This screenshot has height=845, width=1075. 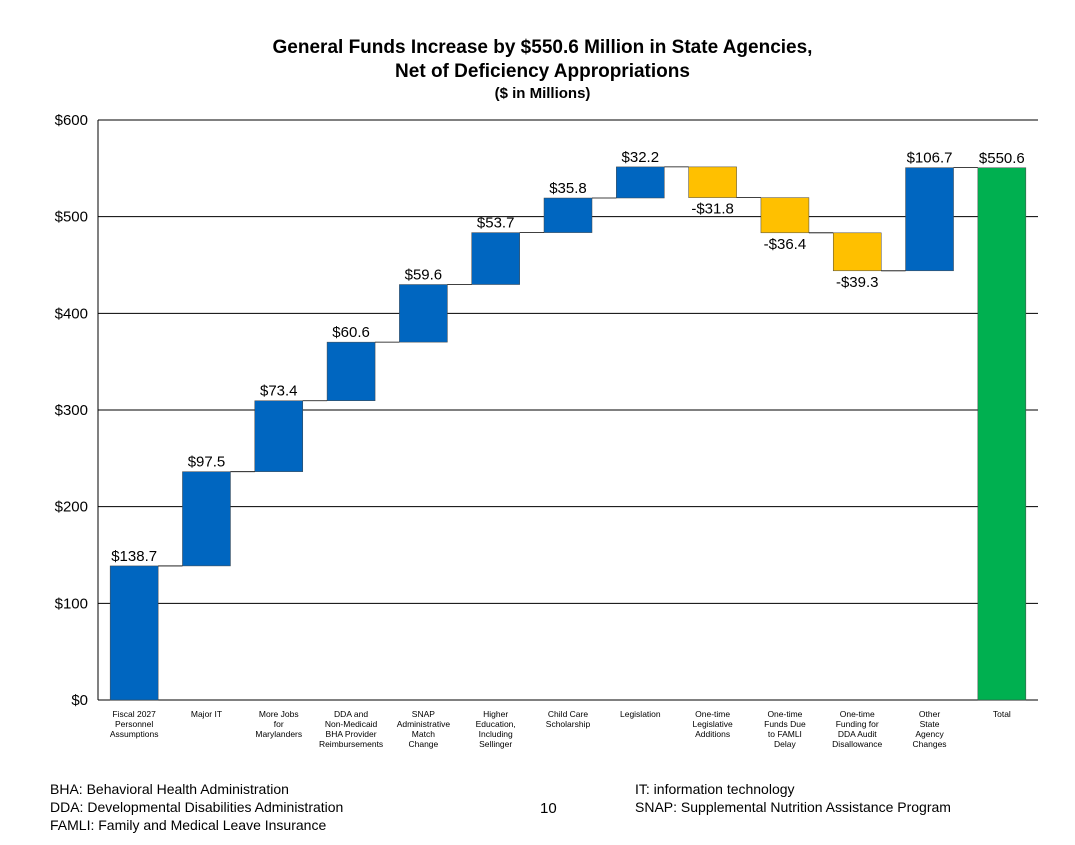 What do you see at coordinates (930, 158) in the screenshot?
I see `data-label: $106.7` at bounding box center [930, 158].